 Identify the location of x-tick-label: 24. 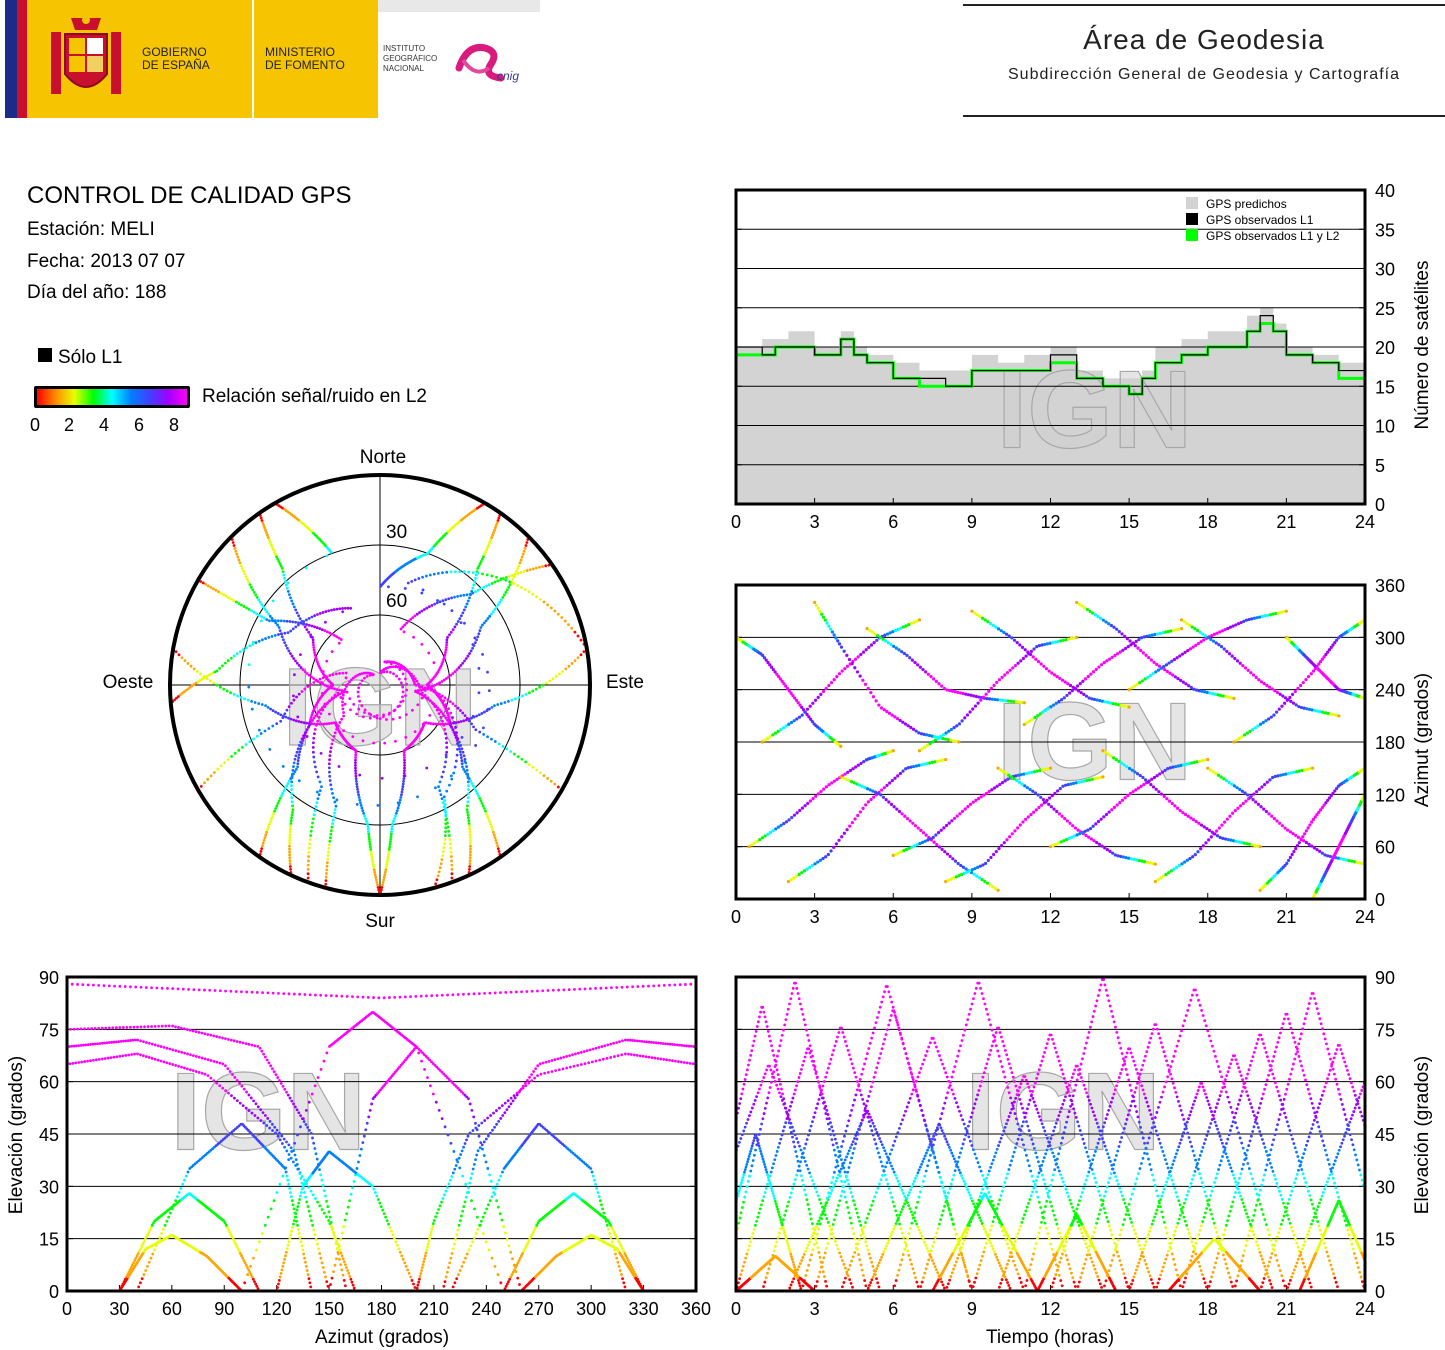
(1365, 917).